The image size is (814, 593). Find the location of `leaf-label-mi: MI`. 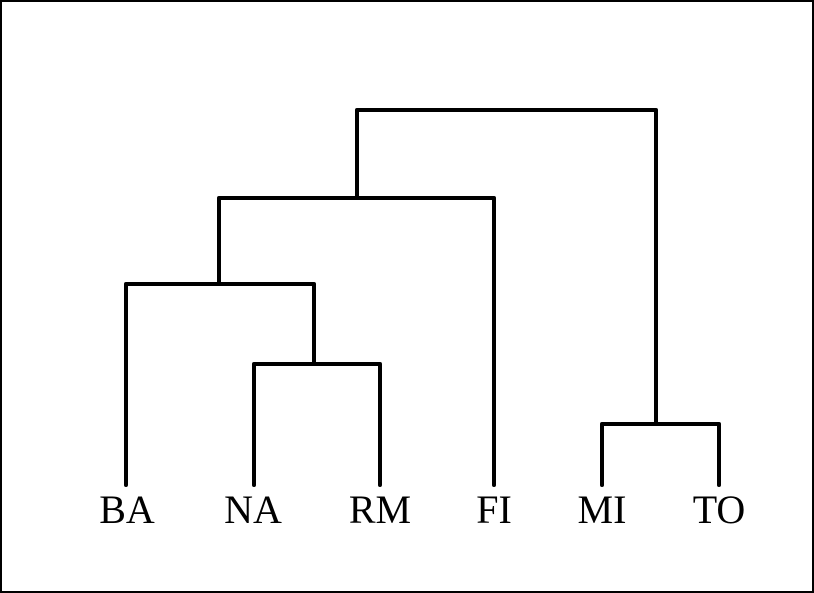

leaf-label-mi: MI is located at coordinates (602, 509).